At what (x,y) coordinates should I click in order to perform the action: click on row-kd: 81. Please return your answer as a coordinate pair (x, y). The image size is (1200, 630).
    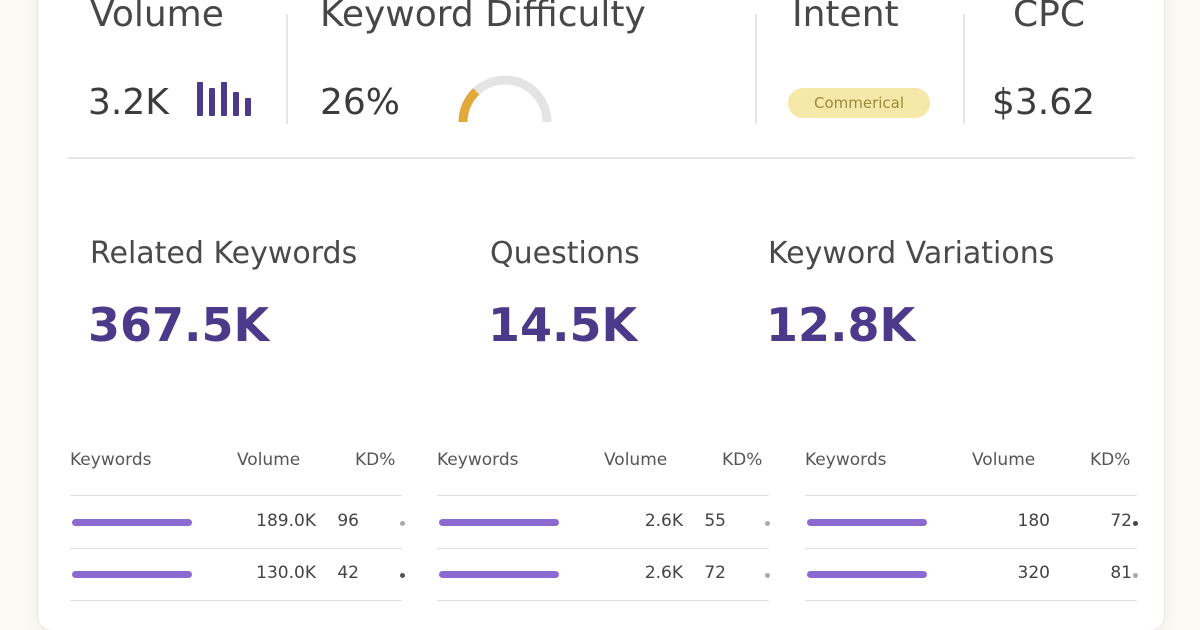
    Looking at the image, I should click on (1121, 573).